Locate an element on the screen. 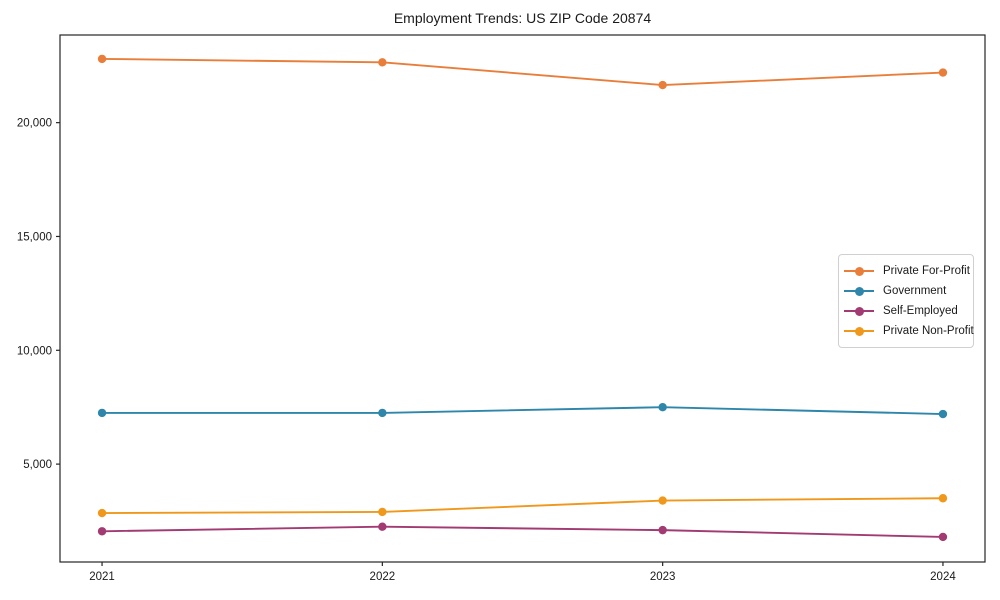 Image resolution: width=1000 pixels, height=600 pixels. legend-item-private-non-profit: Private Non-Profit is located at coordinates (909, 331).